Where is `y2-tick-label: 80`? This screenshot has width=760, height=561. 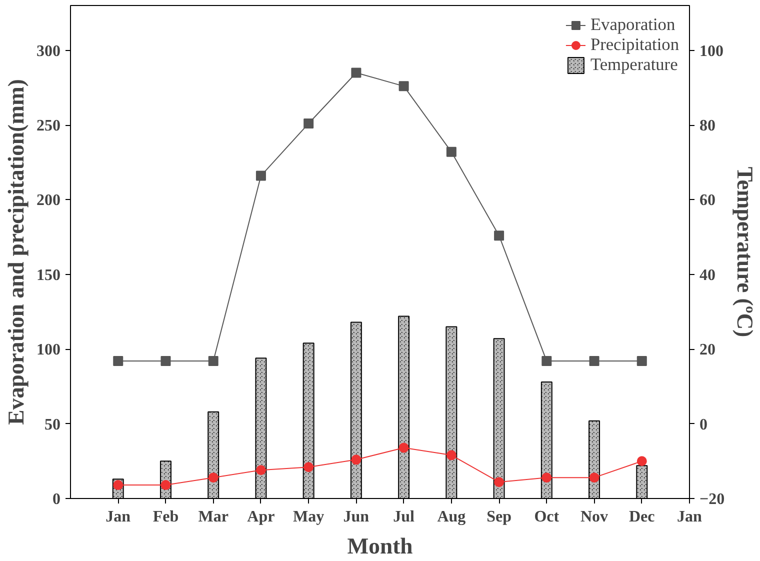 y2-tick-label: 80 is located at coordinates (708, 126).